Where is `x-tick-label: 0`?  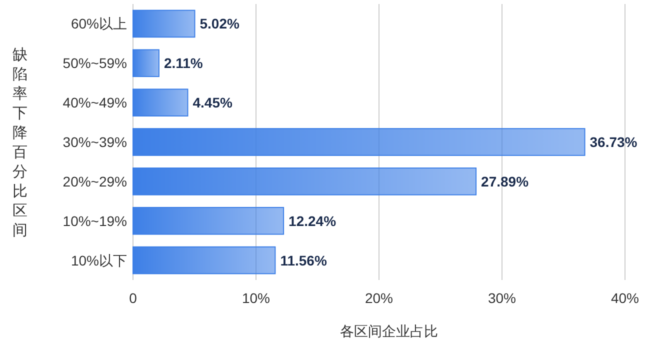
x-tick-label: 0 is located at coordinates (133, 298).